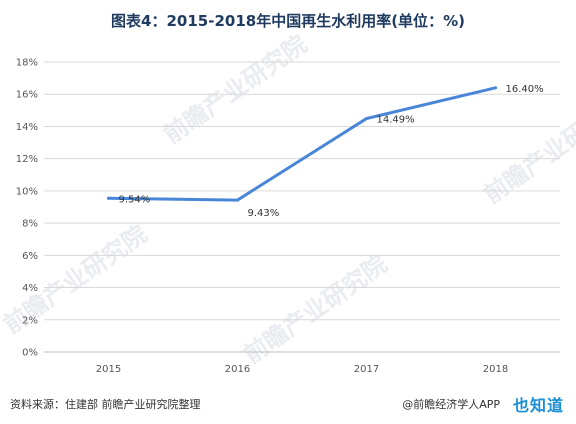  Describe the element at coordinates (30, 353) in the screenshot. I see `y-tick-label: 0%` at that location.